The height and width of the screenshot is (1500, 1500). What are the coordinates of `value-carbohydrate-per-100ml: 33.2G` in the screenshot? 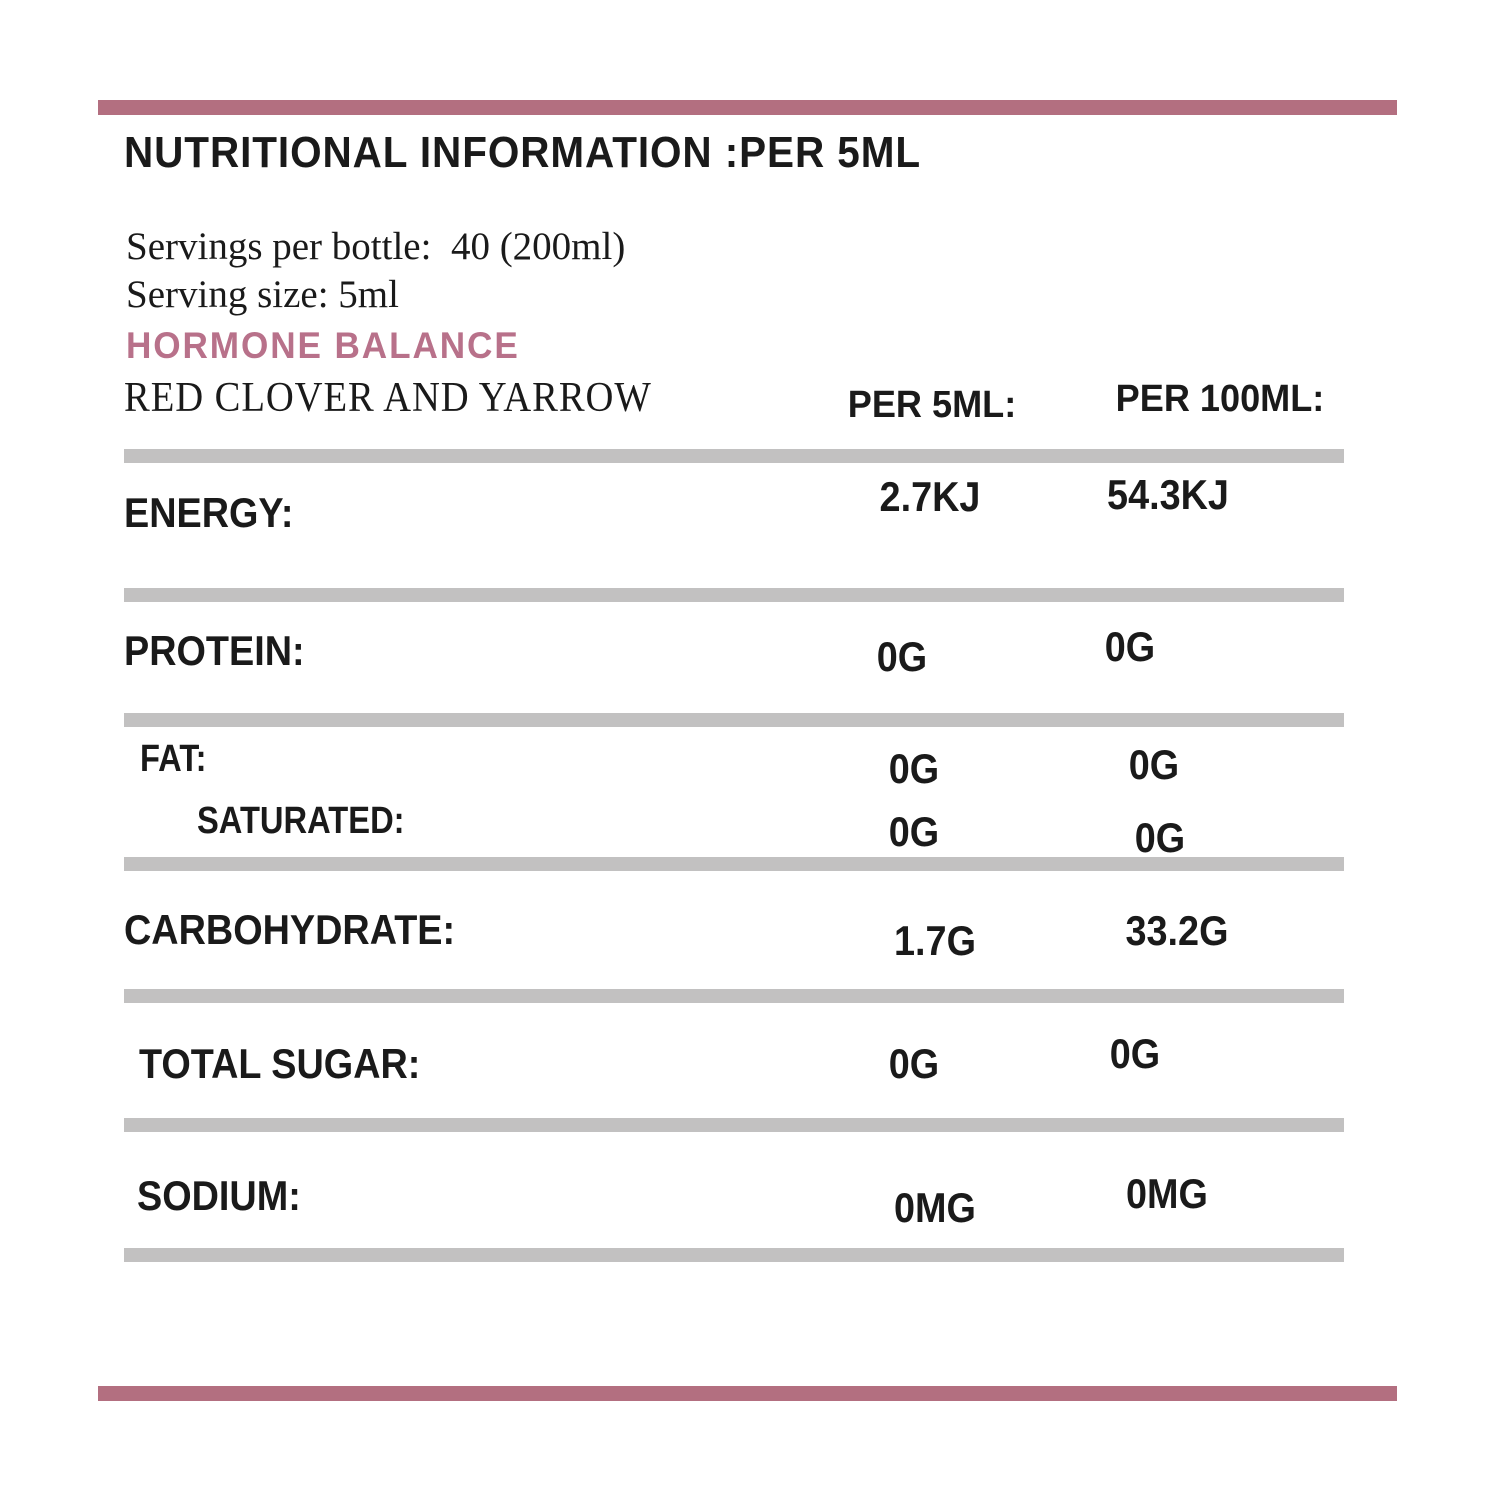 It's located at (1177, 930).